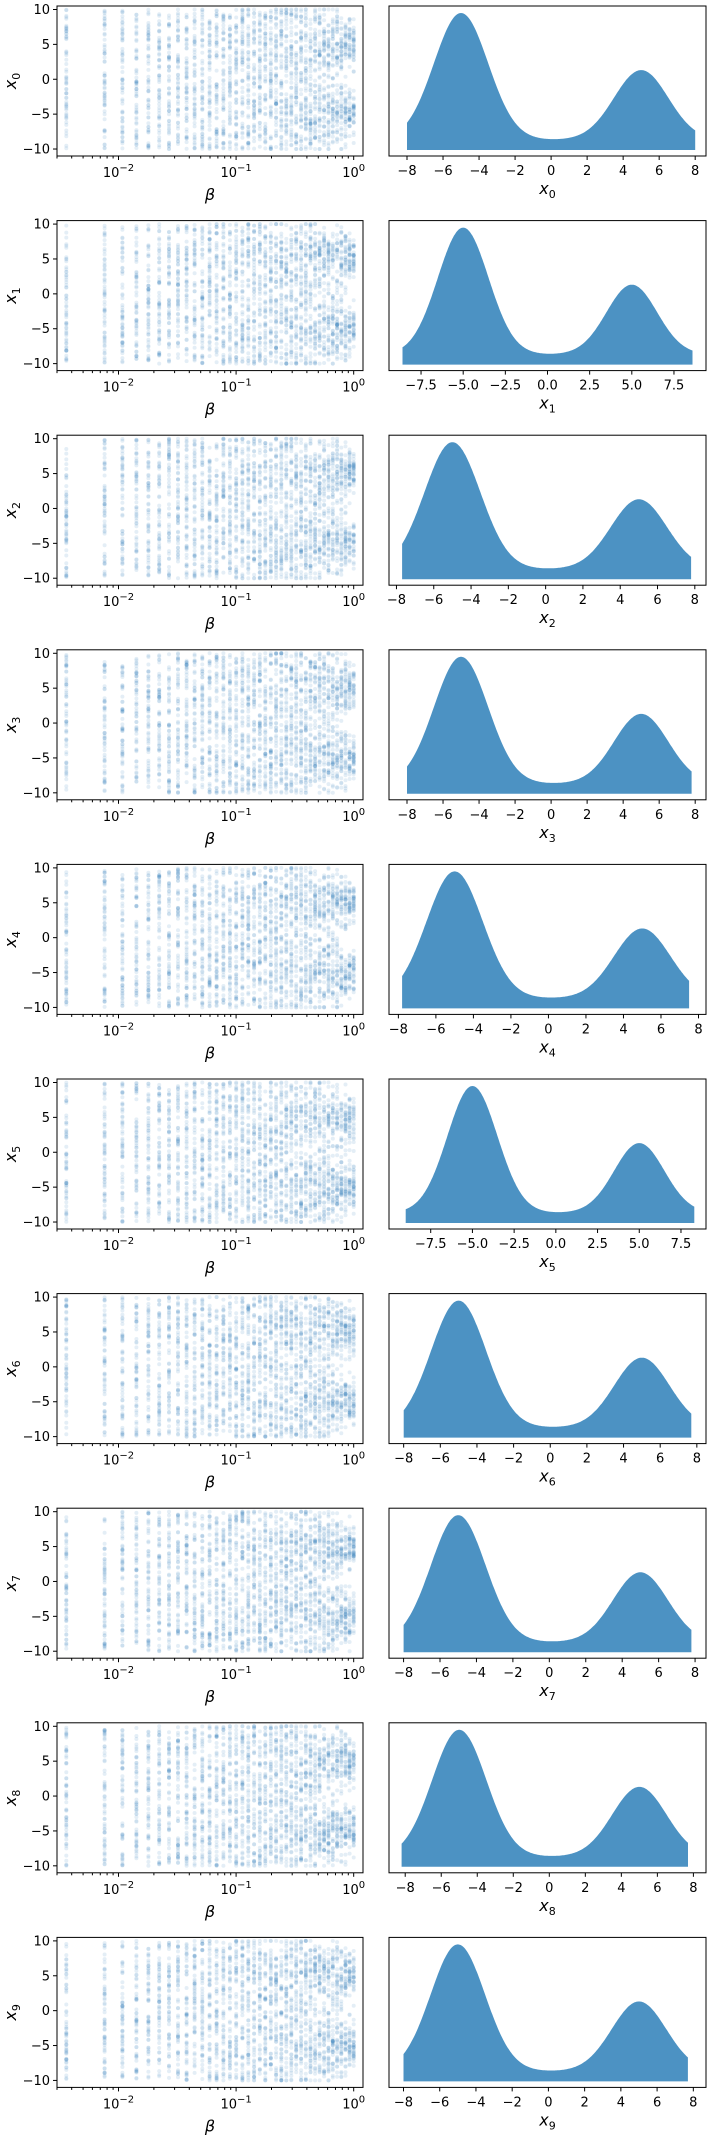 This screenshot has width=714, height=2152. What do you see at coordinates (46, 259) in the screenshot?
I see `y-tick-label: 5` at bounding box center [46, 259].